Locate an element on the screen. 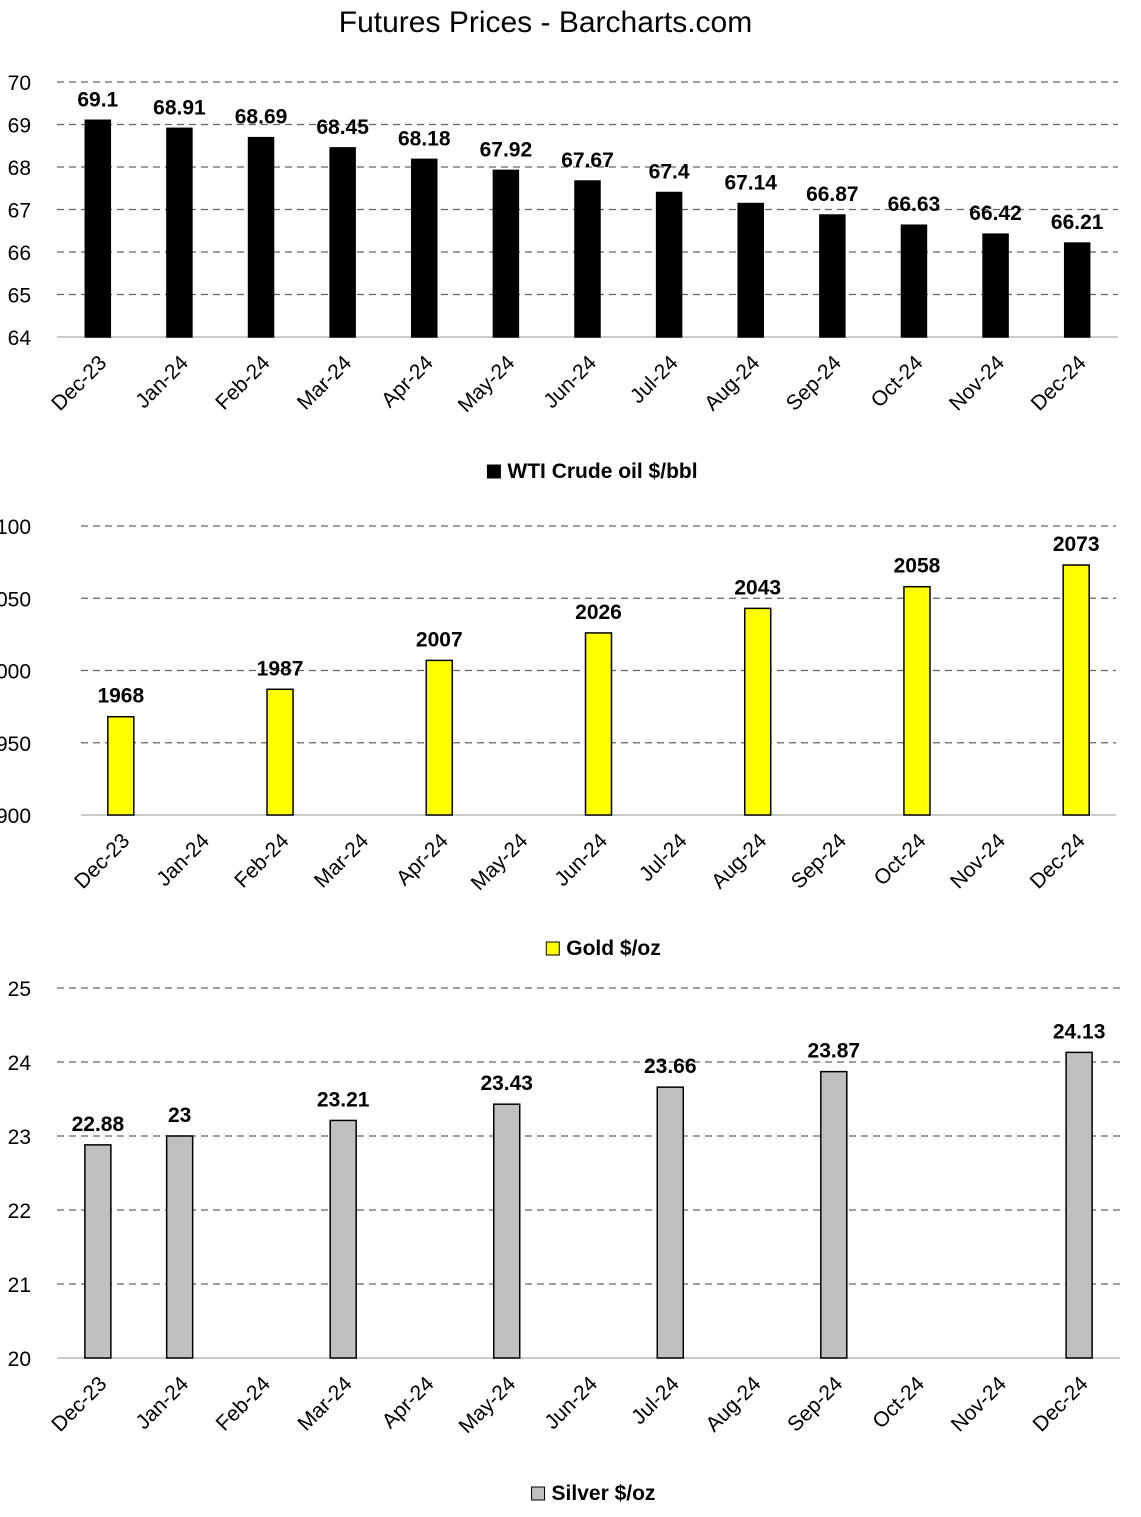  data-label: 66.21 is located at coordinates (1077, 222).